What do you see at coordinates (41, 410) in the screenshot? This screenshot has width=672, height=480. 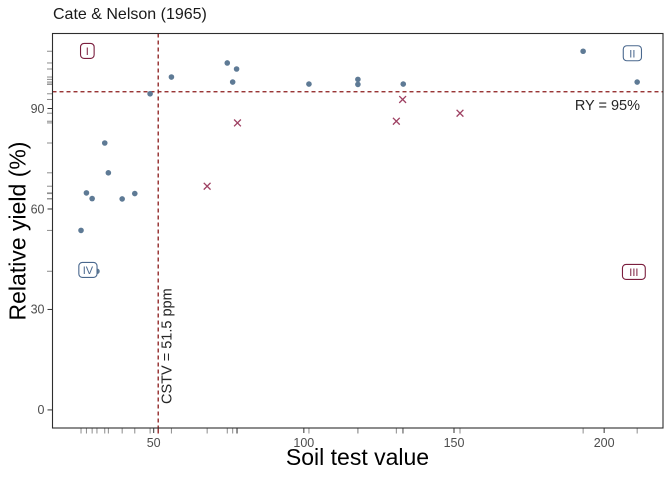 I see `y-axis-tick-label: 0` at bounding box center [41, 410].